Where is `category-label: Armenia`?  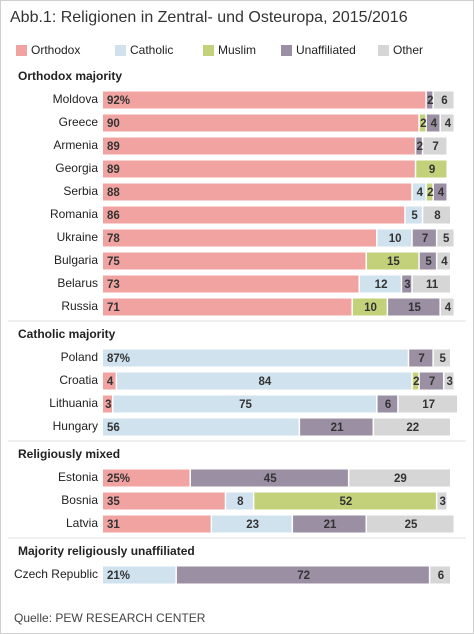
category-label: Armenia is located at coordinates (75, 145).